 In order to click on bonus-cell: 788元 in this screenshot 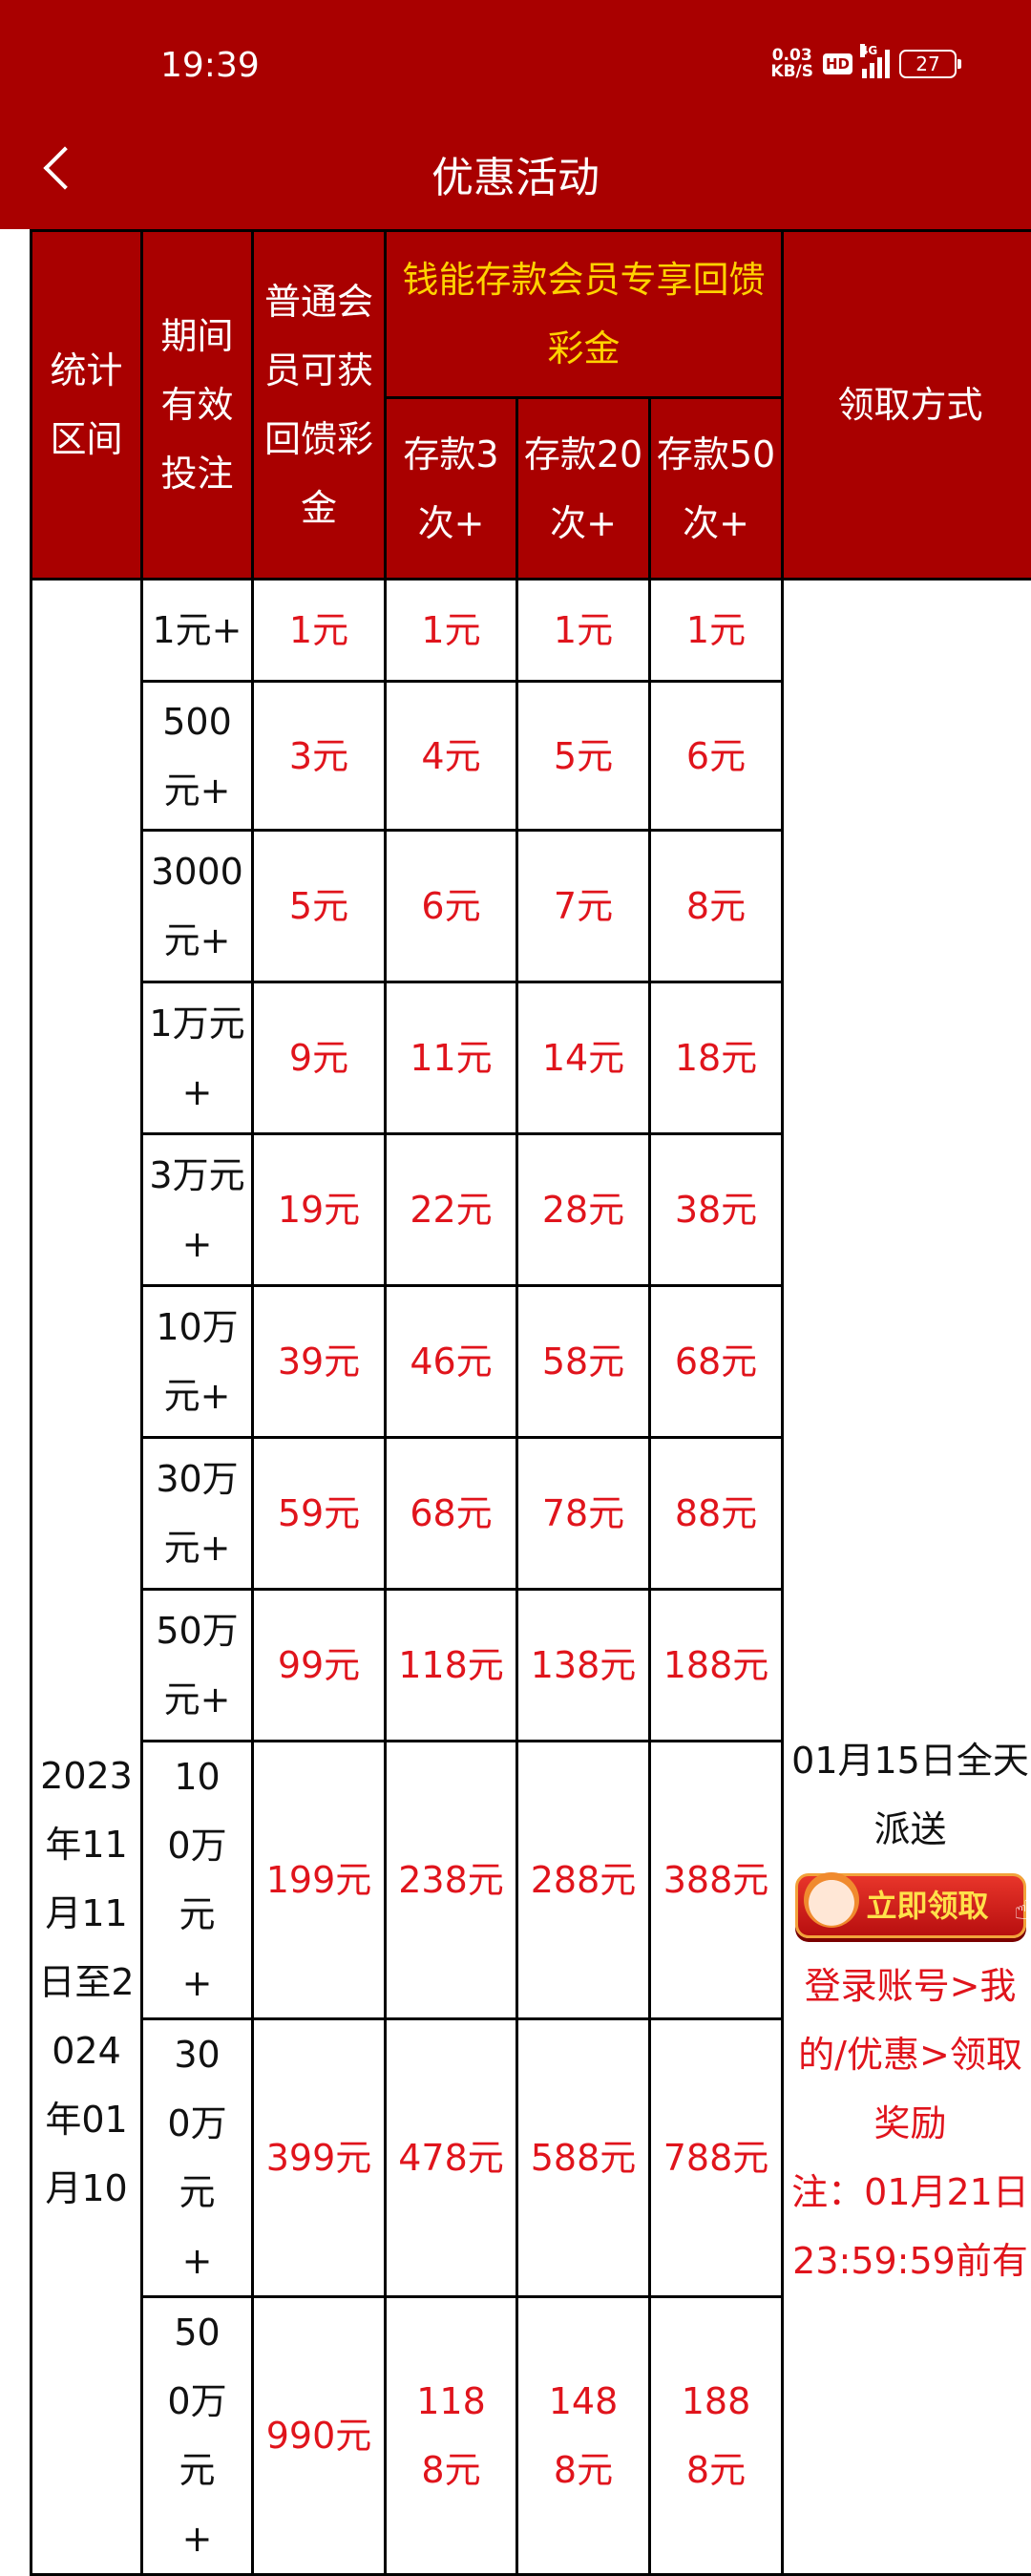, I will do `click(716, 2158)`.